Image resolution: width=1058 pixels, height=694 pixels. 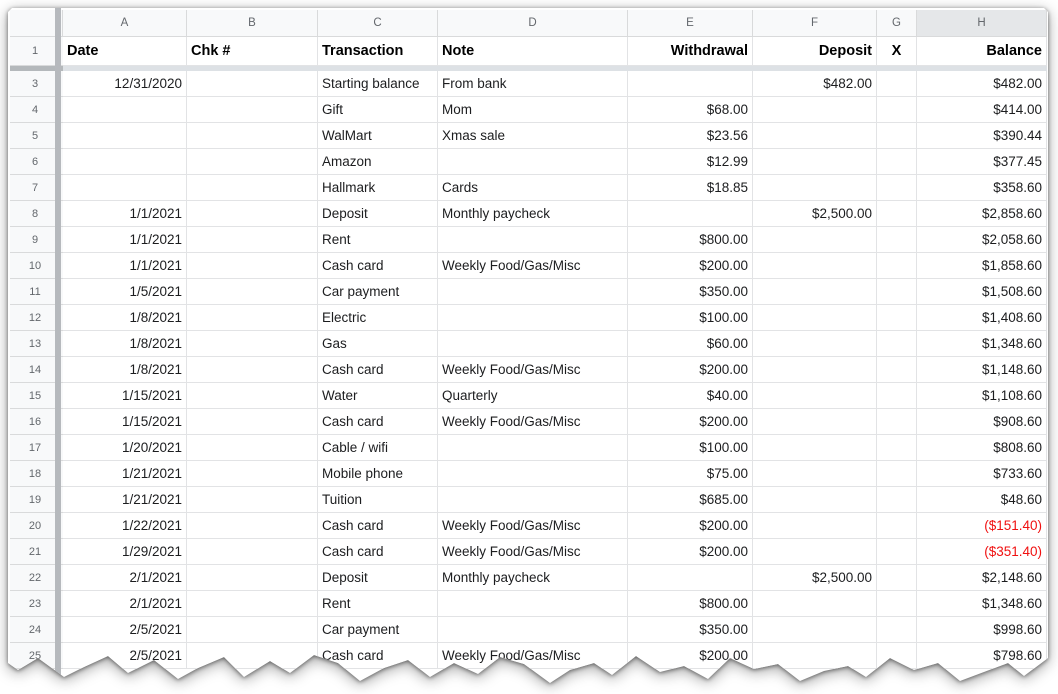 I want to click on row-number: 24, so click(x=36, y=630).